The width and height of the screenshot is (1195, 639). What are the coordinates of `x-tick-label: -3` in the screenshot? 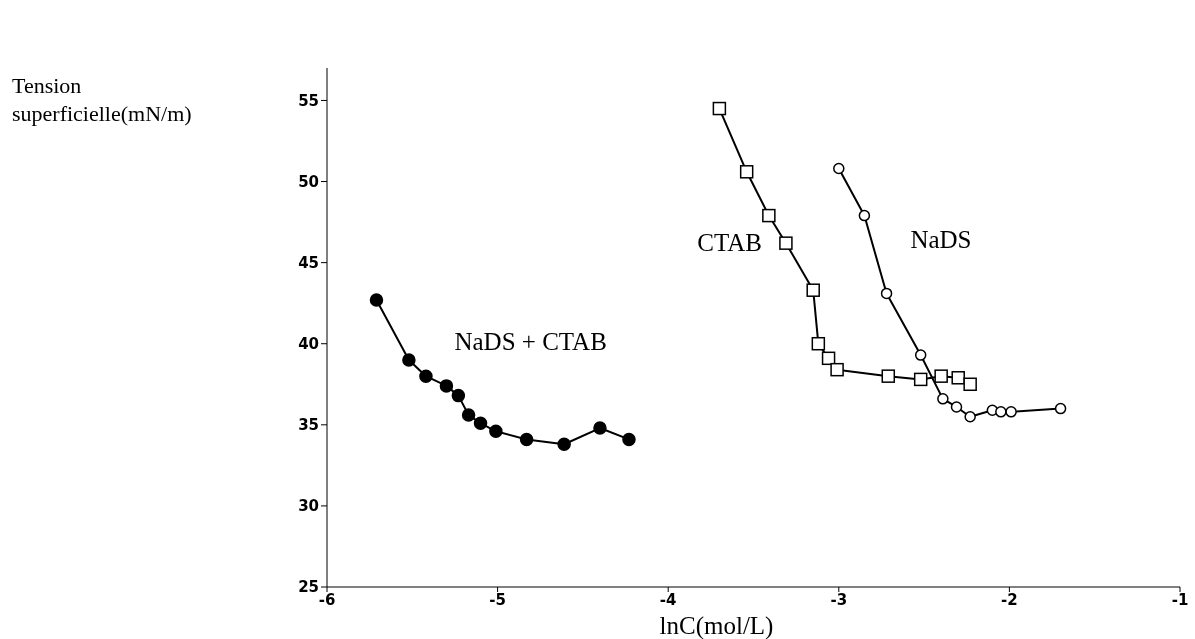 It's located at (839, 599).